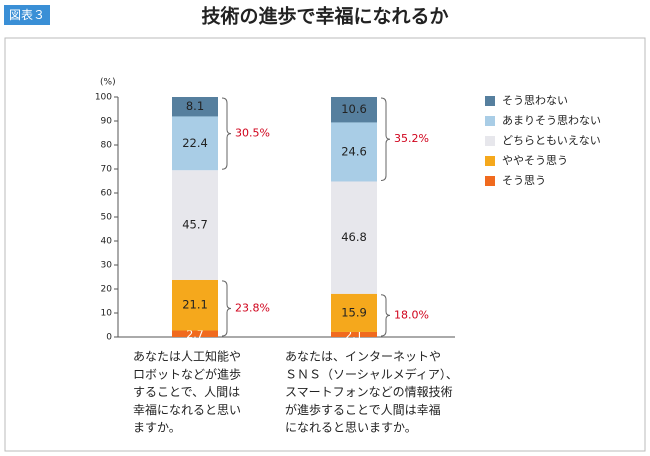 This screenshot has height=456, width=650. I want to click on data-label: 8.1, so click(195, 106).